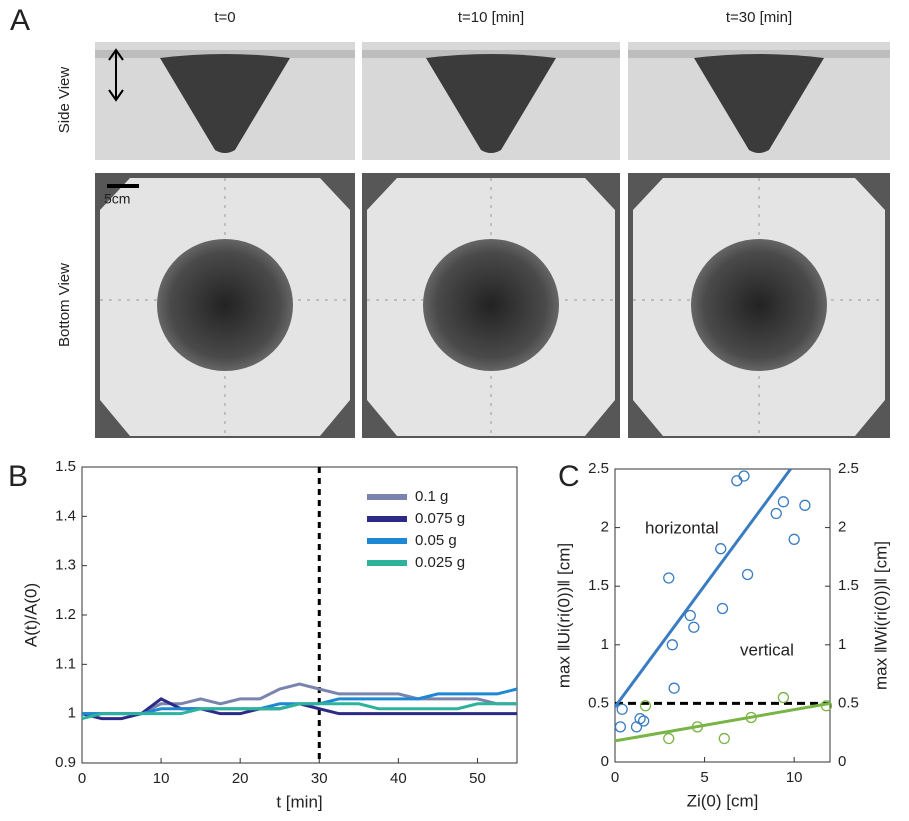 This screenshot has height=821, width=909. Describe the element at coordinates (848, 585) in the screenshot. I see `y2-tick-label: 1.5` at that location.